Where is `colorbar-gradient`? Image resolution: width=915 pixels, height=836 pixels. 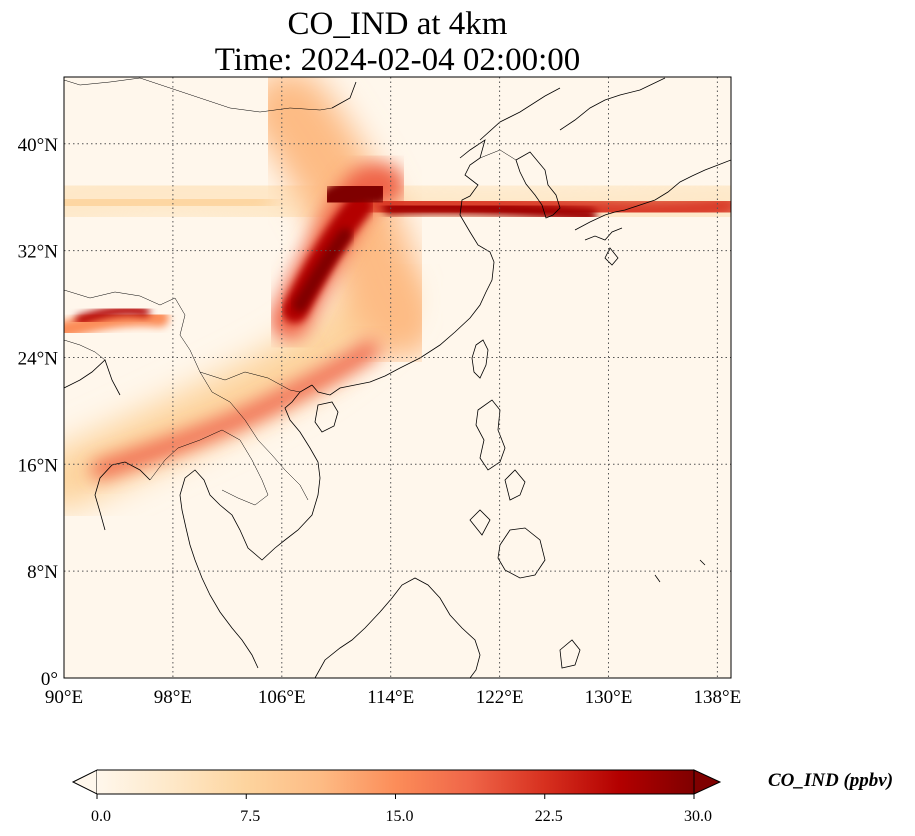
colorbar-gradient is located at coordinates (395, 782).